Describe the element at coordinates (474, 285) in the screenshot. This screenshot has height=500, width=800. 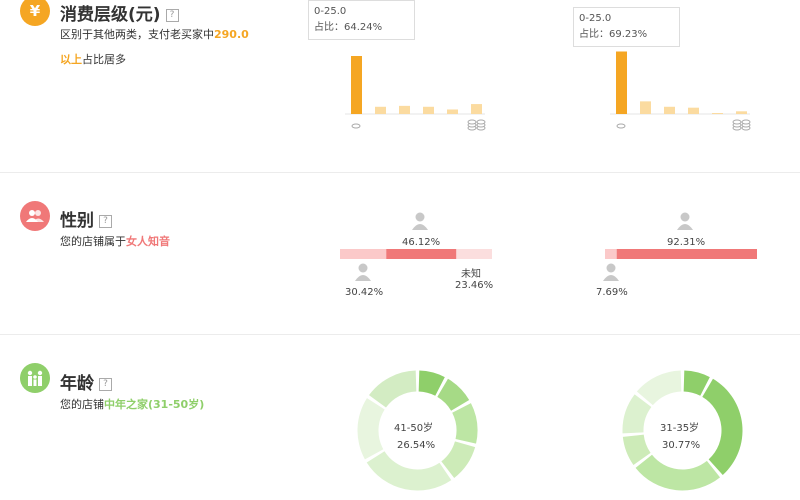
I see `unknown-percent: 23.46%` at that location.